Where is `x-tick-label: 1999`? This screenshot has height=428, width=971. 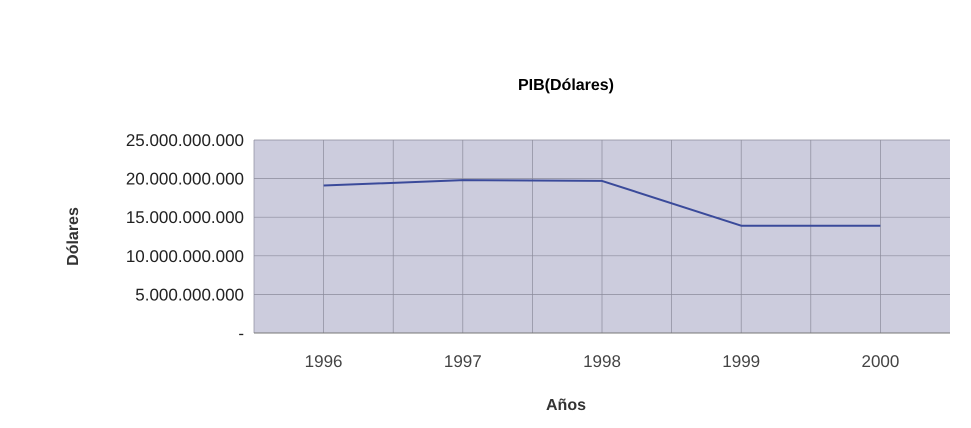 x-tick-label: 1999 is located at coordinates (741, 361).